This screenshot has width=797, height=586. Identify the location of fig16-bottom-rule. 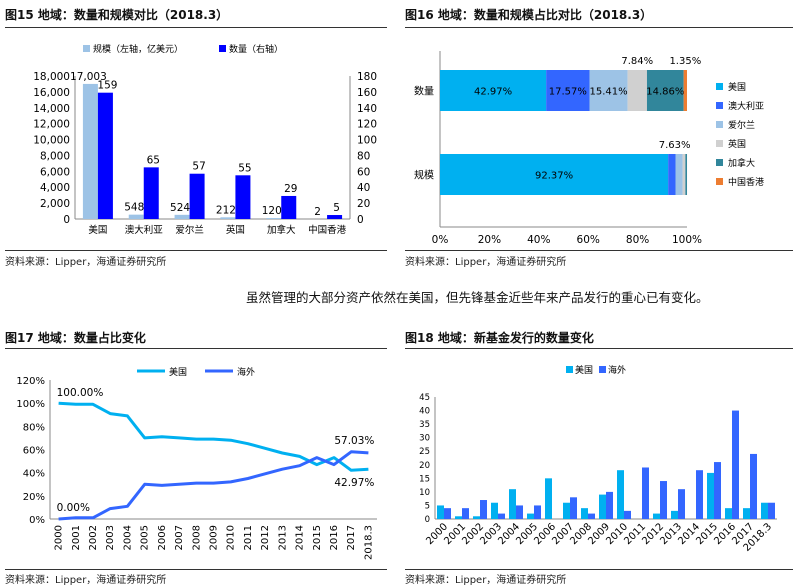
(599, 250).